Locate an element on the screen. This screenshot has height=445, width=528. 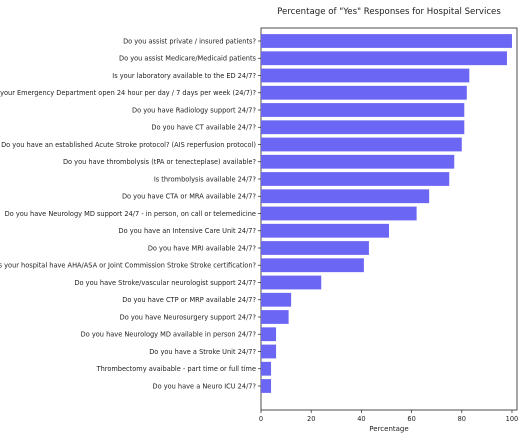
category-label: Do you have a Stroke Unit 24/7? is located at coordinates (202, 352).